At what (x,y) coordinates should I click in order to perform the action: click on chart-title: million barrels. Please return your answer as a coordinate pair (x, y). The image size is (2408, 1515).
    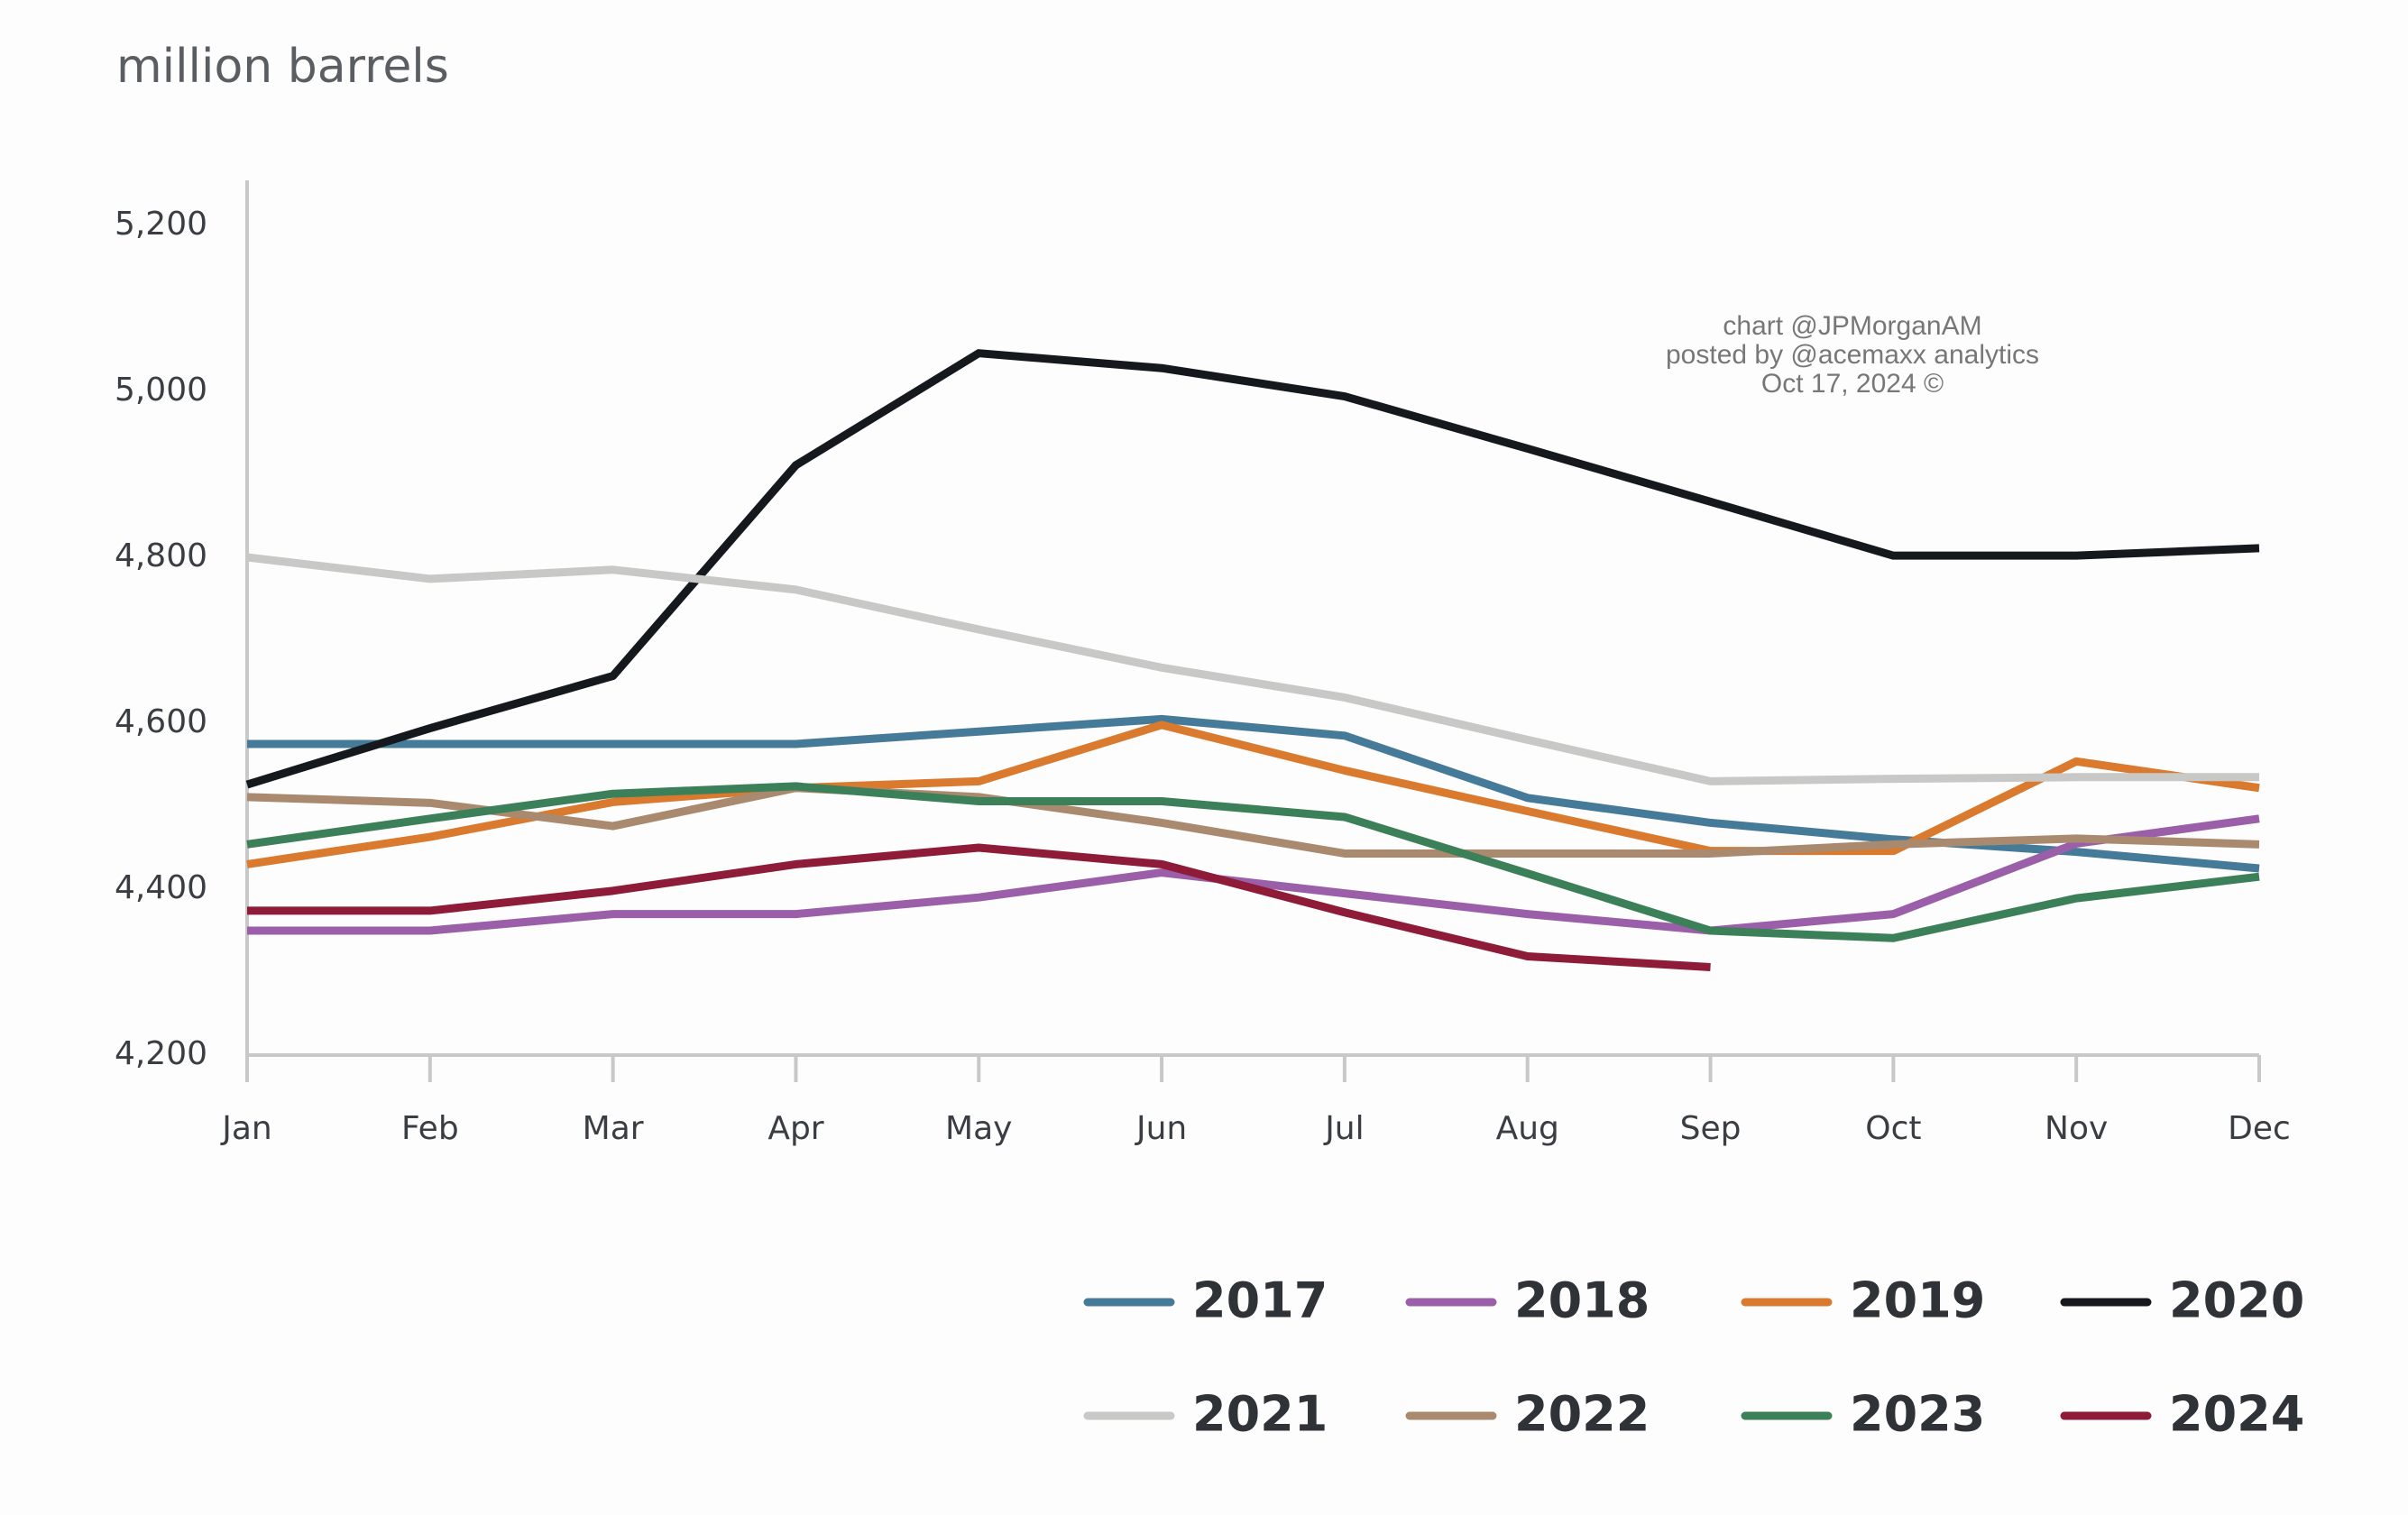
    Looking at the image, I should click on (282, 67).